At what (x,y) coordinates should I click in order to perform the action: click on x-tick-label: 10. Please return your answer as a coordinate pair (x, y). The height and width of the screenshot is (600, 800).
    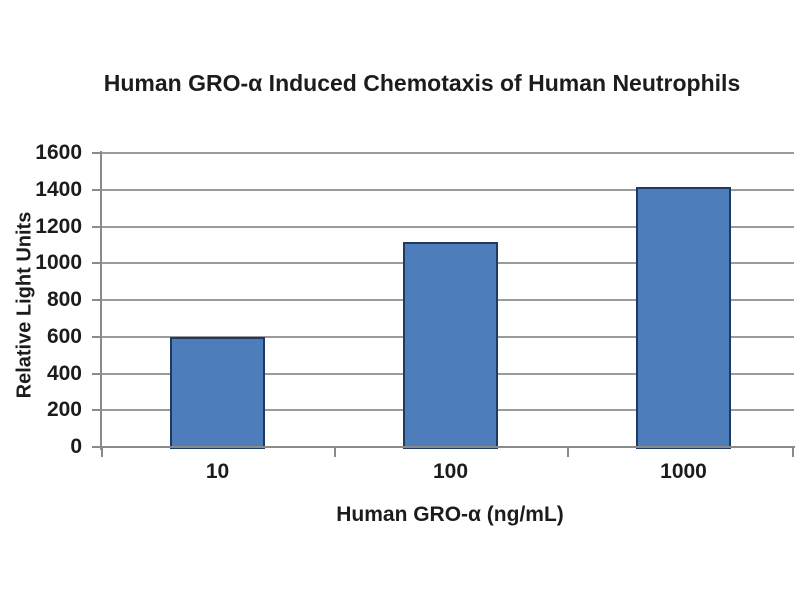
    Looking at the image, I should click on (217, 471).